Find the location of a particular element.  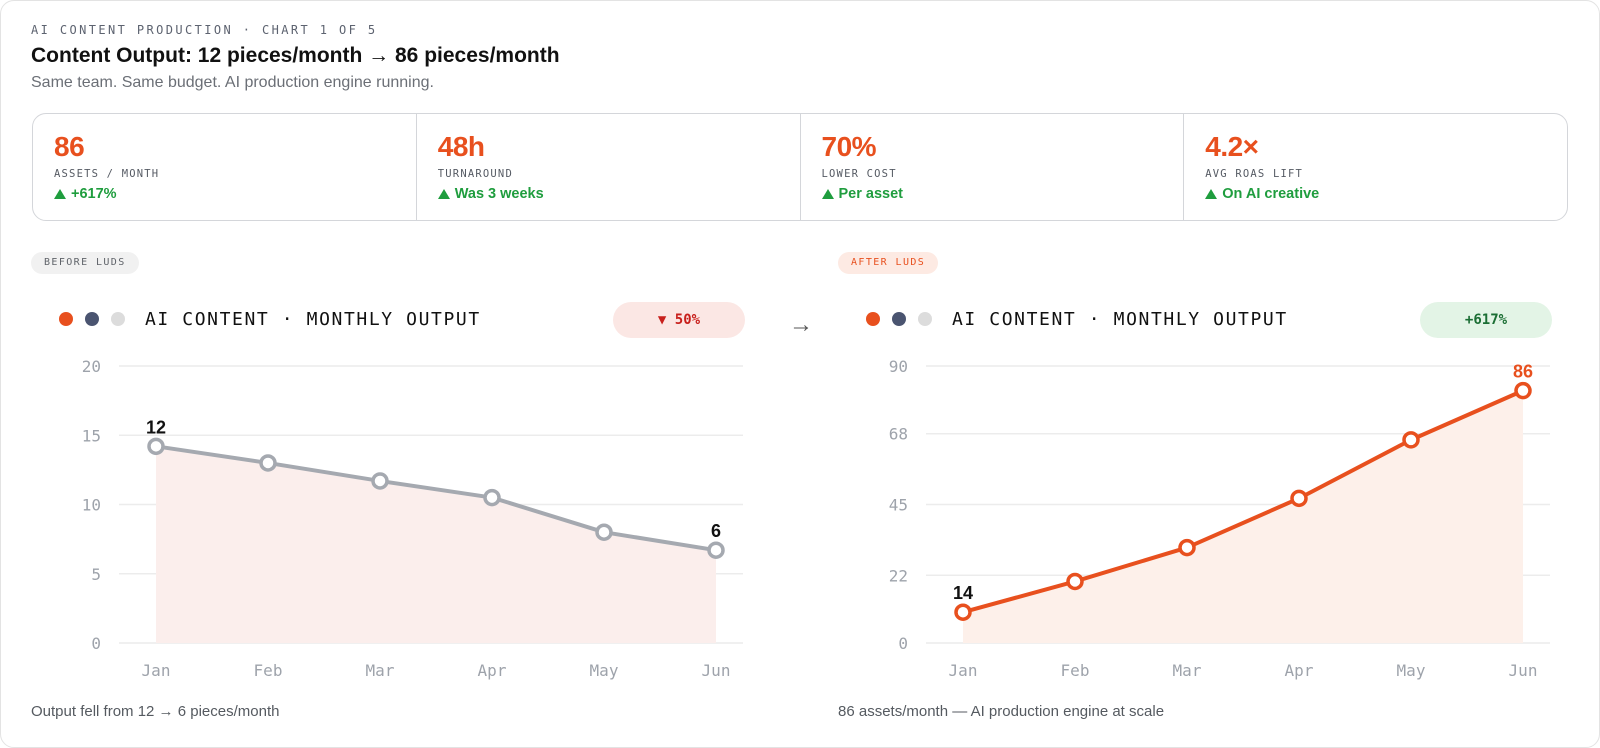

eyebrow-label: AI CONTENT PRODUCTION · CHART 1 OF 5 is located at coordinates (204, 30).